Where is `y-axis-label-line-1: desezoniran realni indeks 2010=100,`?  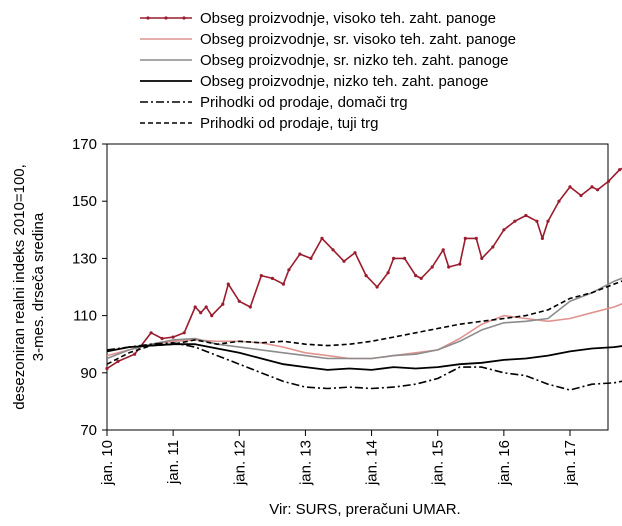 y-axis-label-line-1: desezoniran realni indeks 2010=100, is located at coordinates (19, 287).